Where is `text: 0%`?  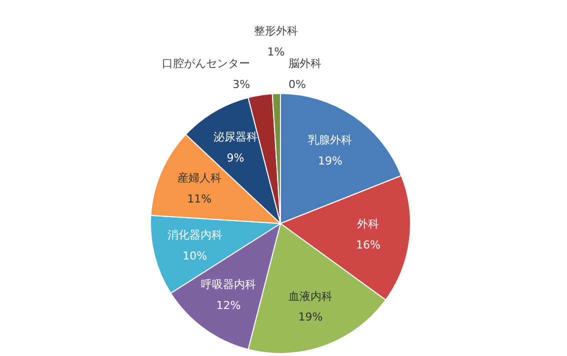 text: 0% is located at coordinates (297, 84).